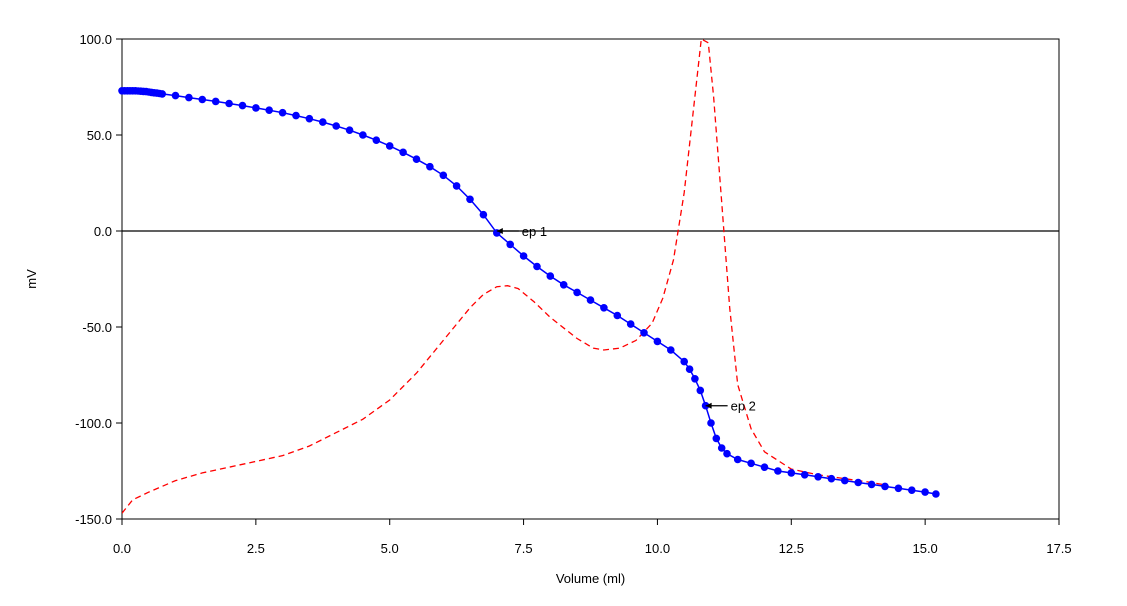 This screenshot has height=606, width=1127. I want to click on x-axis: 0.0 2.5 5.0 7.5 10.0 12.5 15.0 17.5, so click(592, 537).